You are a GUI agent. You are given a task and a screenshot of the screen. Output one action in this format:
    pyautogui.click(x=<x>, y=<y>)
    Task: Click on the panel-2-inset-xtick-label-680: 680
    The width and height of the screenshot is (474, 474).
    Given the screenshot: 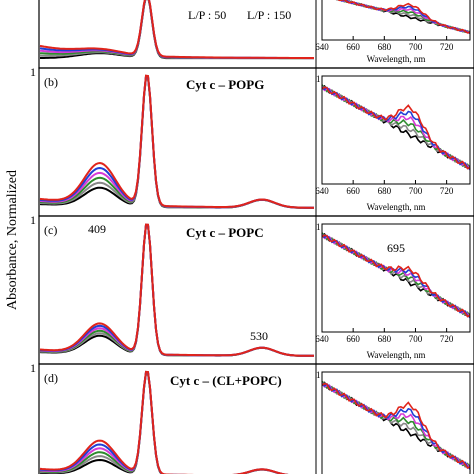 What is the action you would take?
    pyautogui.click(x=385, y=191)
    